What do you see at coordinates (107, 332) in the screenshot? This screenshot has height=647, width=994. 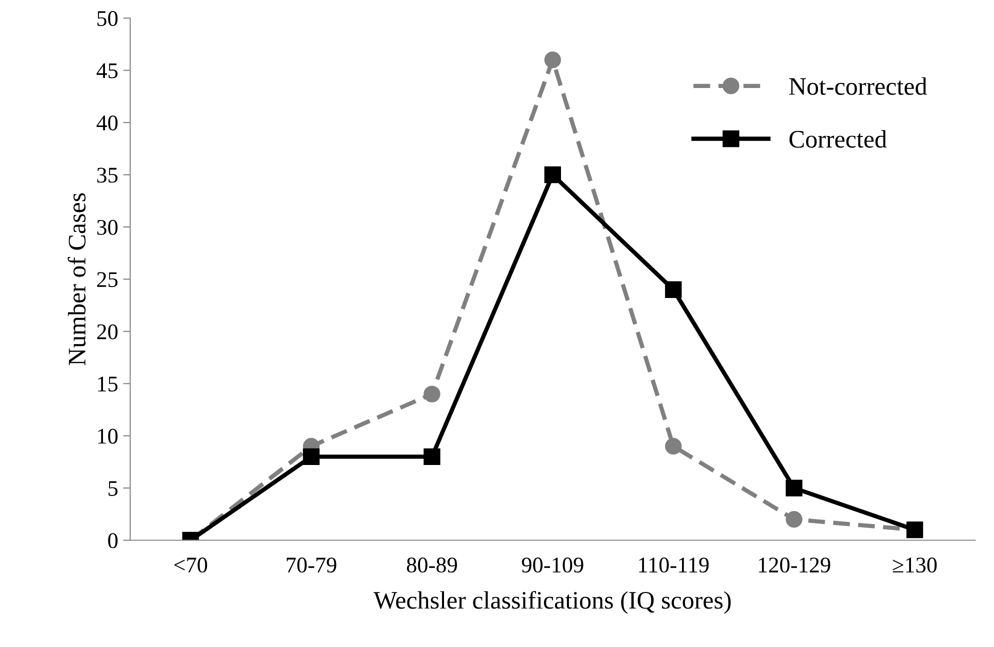 I see `y-tick-label: 20` at bounding box center [107, 332].